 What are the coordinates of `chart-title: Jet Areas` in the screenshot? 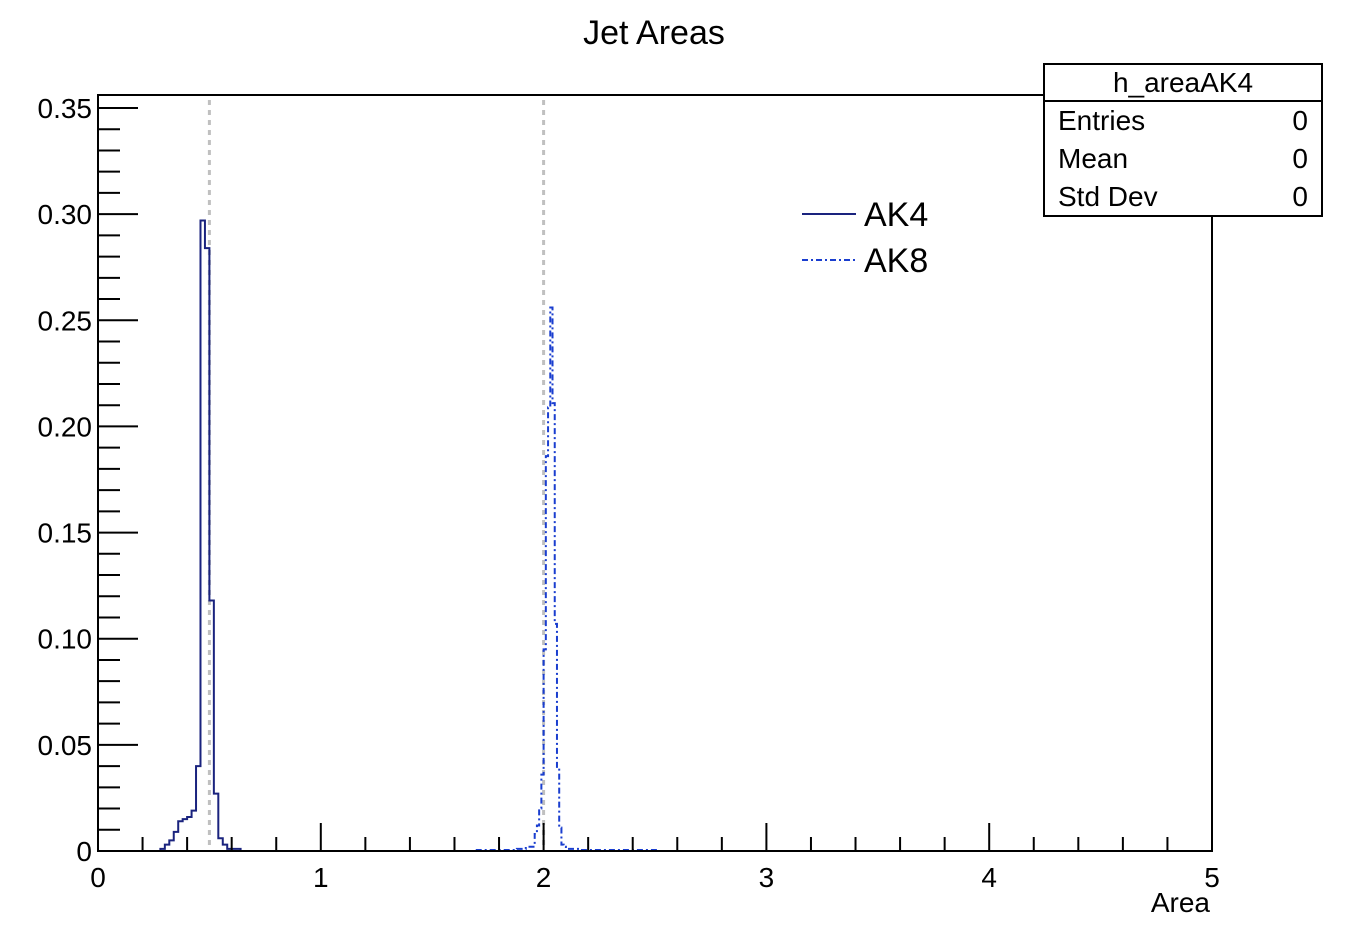 It's located at (654, 33).